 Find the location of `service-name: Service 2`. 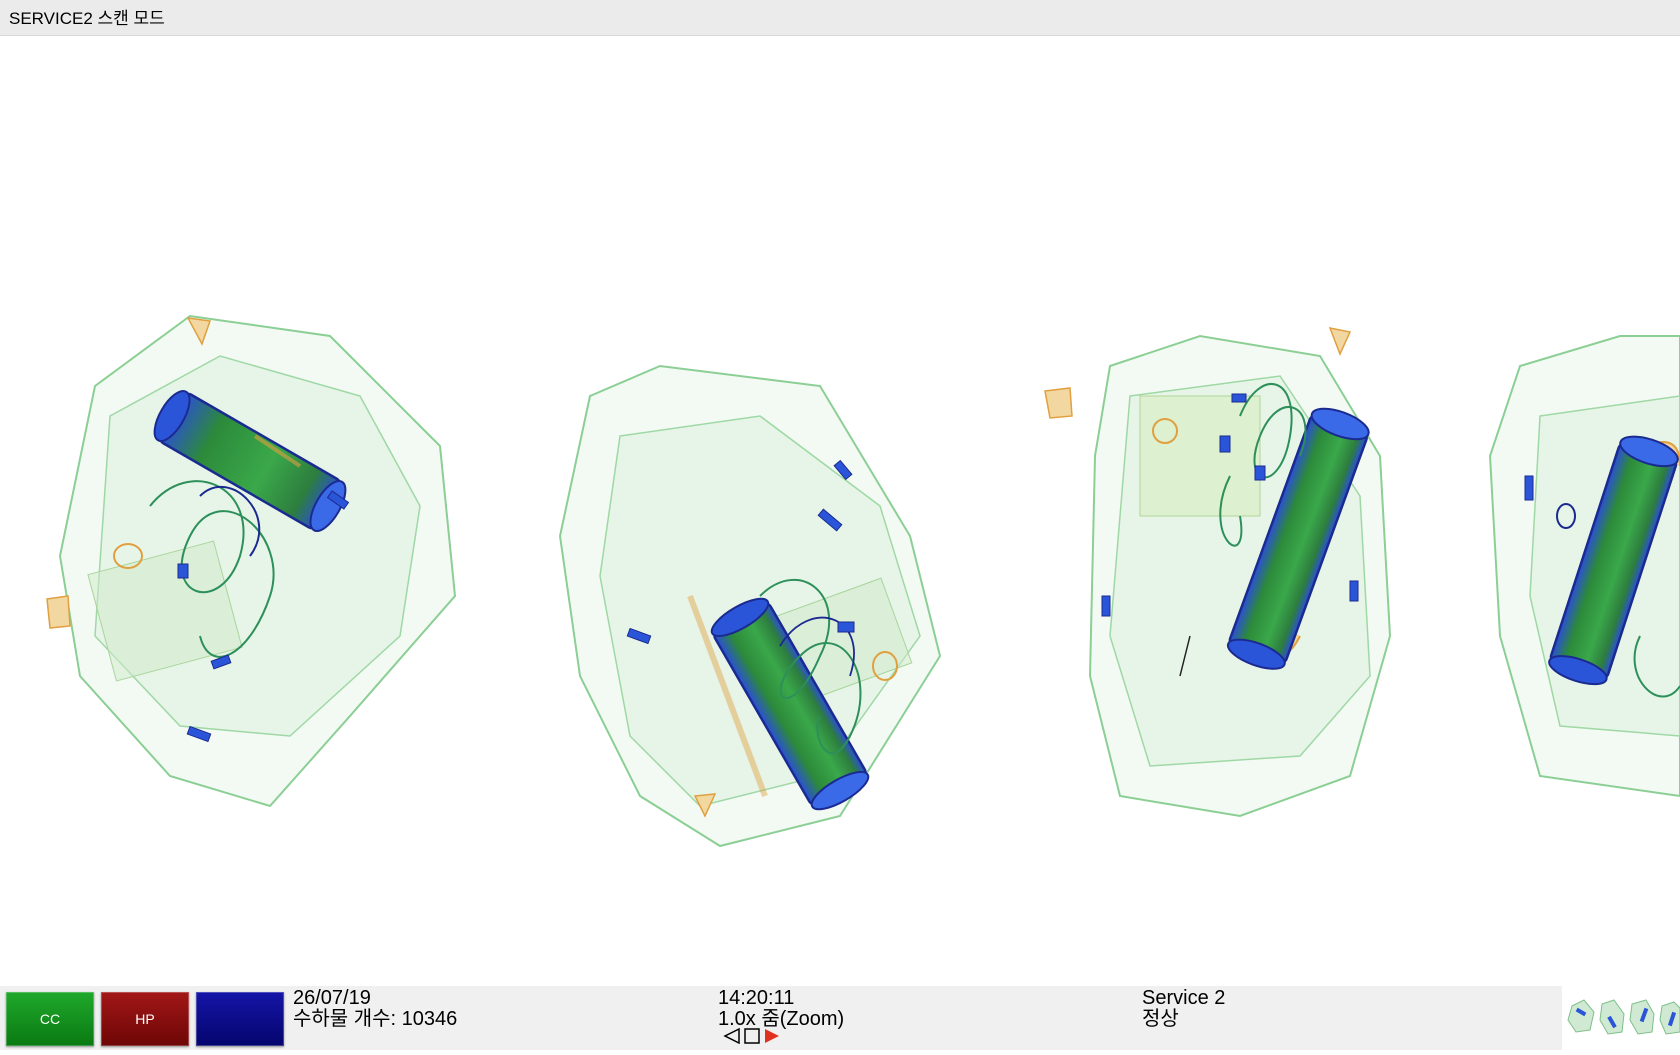

service-name: Service 2 is located at coordinates (1184, 998).